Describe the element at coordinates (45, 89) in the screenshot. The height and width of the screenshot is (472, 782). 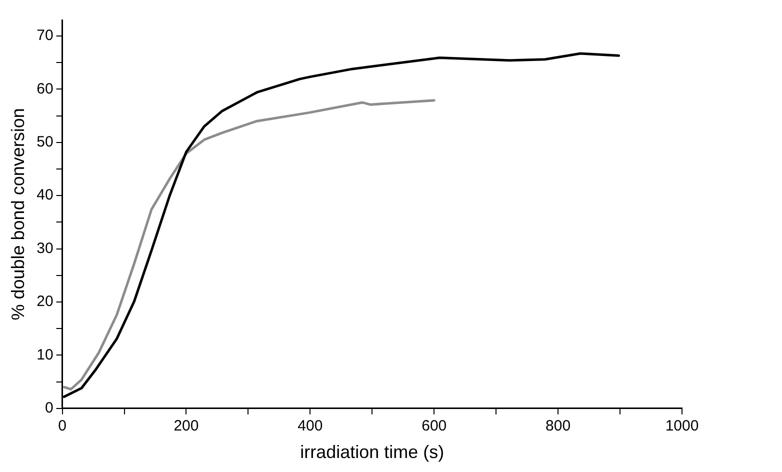
I see `y-tick-label: 60` at that location.